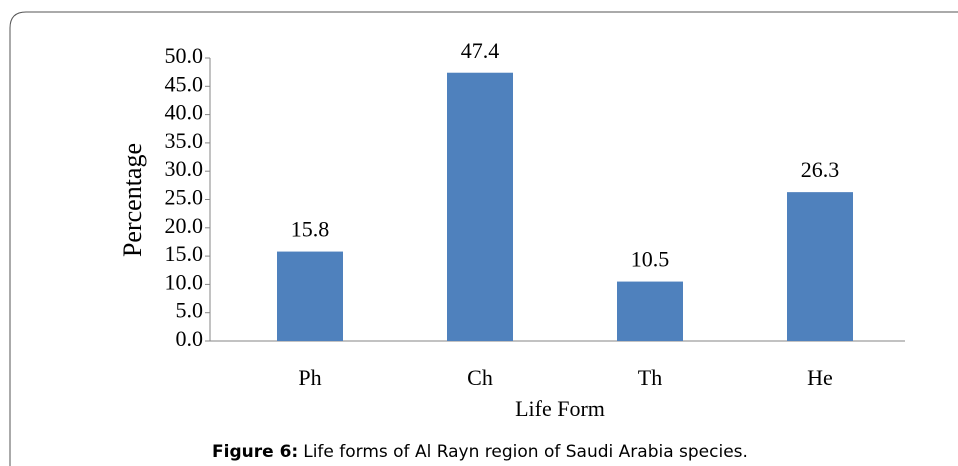 The width and height of the screenshot is (958, 466). Describe the element at coordinates (650, 377) in the screenshot. I see `x-tick-label: Th` at that location.